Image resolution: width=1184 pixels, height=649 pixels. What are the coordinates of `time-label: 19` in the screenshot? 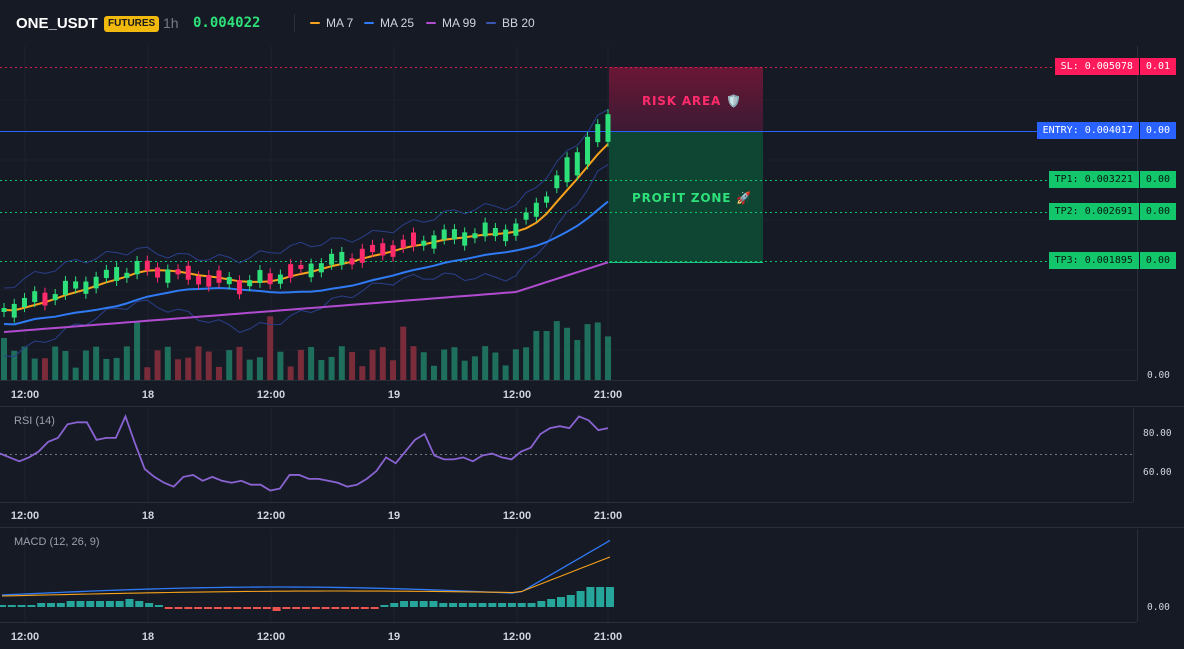 It's located at (394, 395).